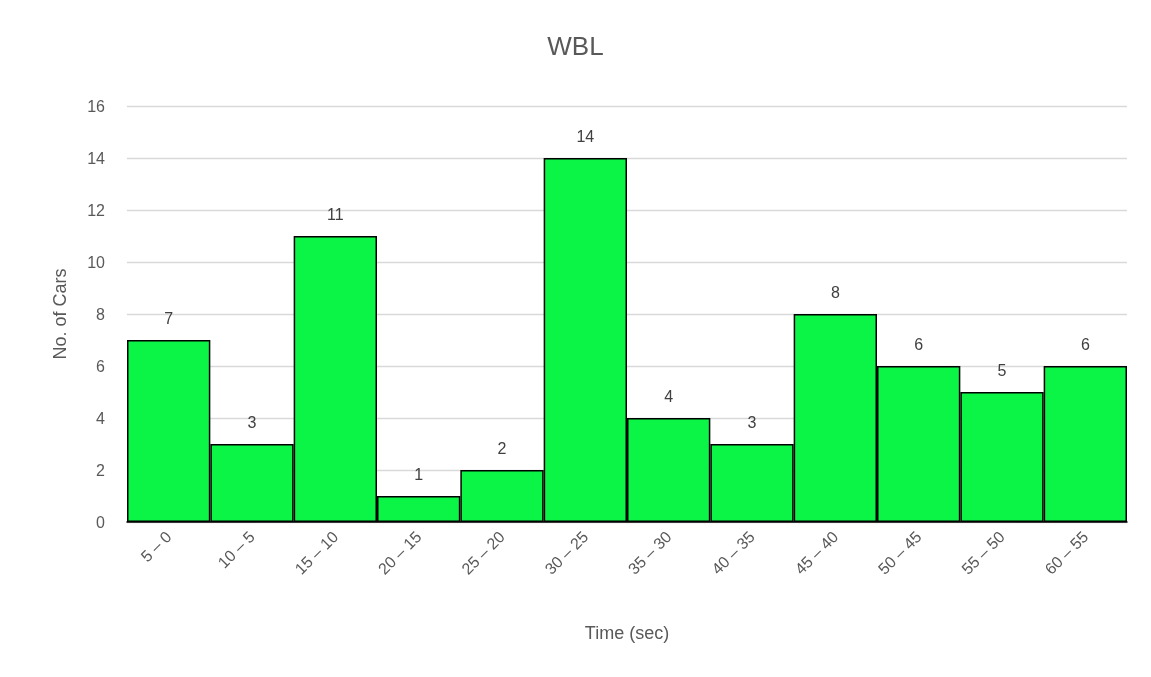  What do you see at coordinates (419, 474) in the screenshot?
I see `data-label: 1` at bounding box center [419, 474].